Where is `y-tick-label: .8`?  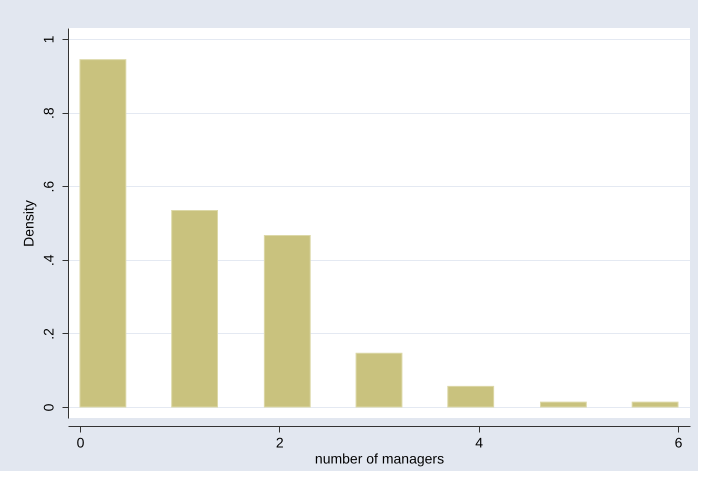
y-tick-label: .8 is located at coordinates (48, 113).